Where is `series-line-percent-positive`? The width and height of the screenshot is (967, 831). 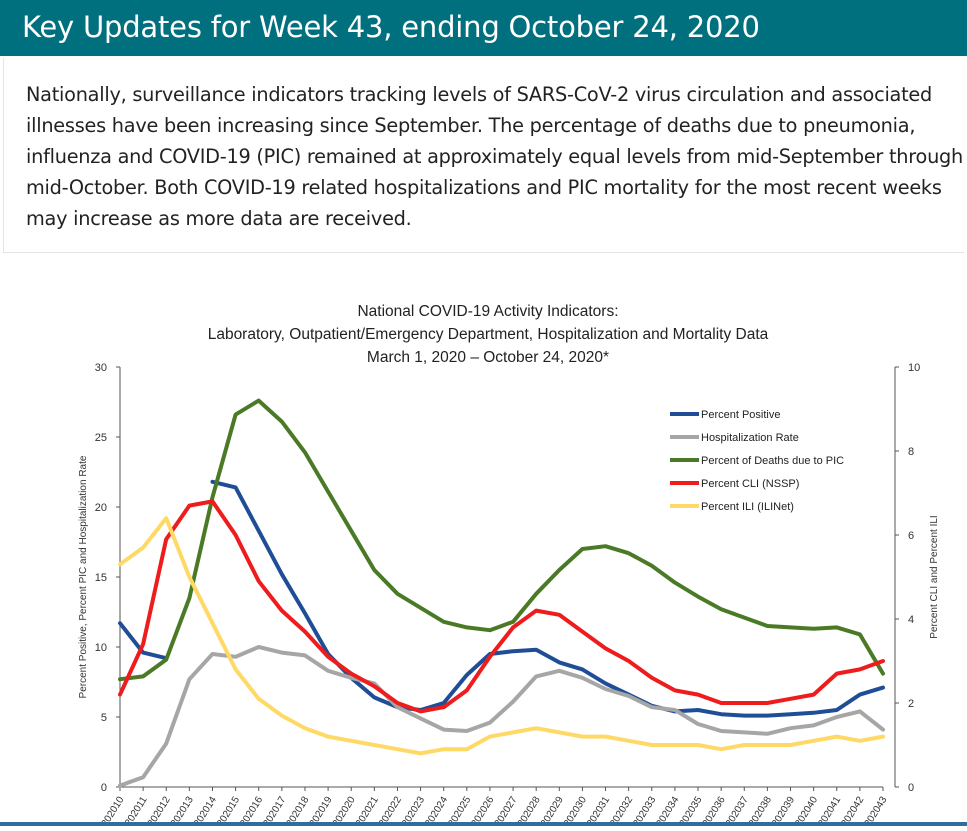
series-line-percent-positive is located at coordinates (143, 641).